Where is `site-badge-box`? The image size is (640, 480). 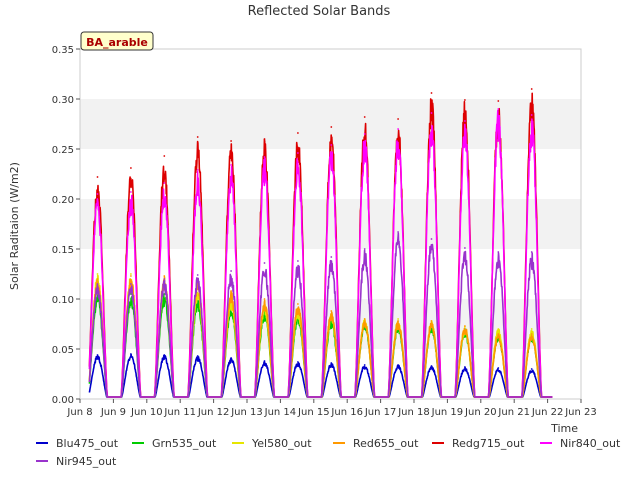 site-badge-box is located at coordinates (117, 41).